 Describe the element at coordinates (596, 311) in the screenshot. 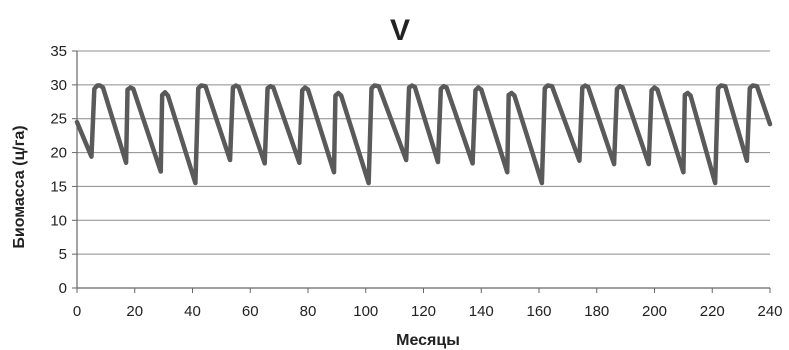

I see `x-tick-label-180: 180` at that location.